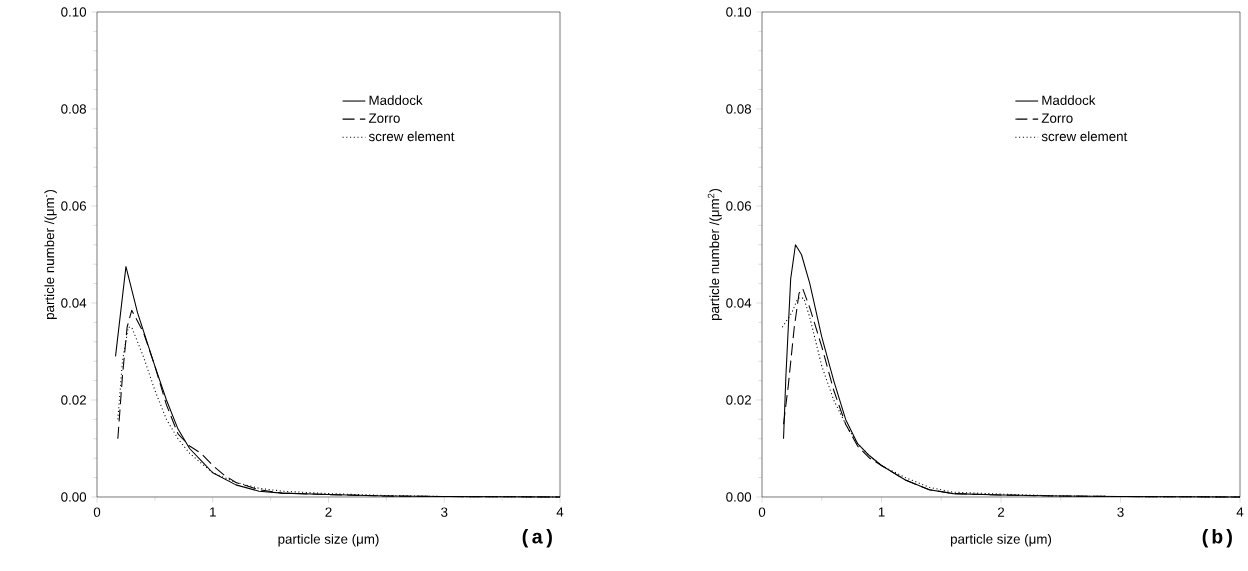  What do you see at coordinates (537, 538) in the screenshot?
I see `text: (a)` at bounding box center [537, 538].